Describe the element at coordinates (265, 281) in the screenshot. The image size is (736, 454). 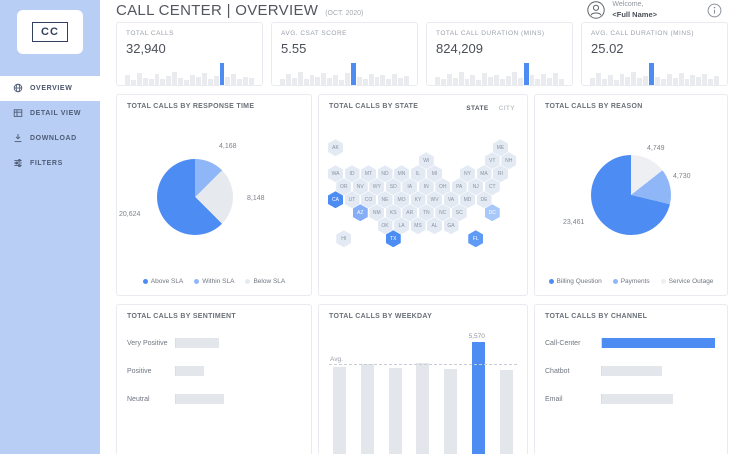
I see `legend-item: Below SLA` at that location.